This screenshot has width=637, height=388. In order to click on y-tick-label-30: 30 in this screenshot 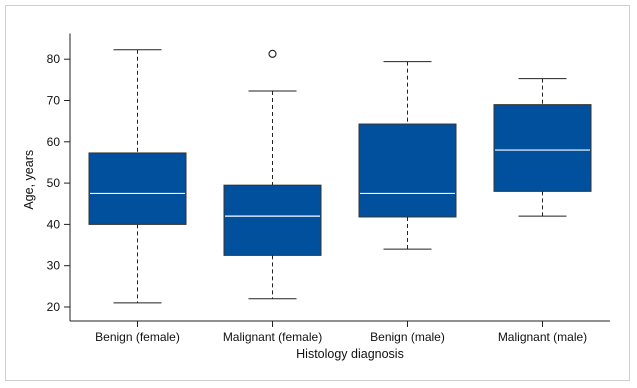, I will do `click(54, 266)`.